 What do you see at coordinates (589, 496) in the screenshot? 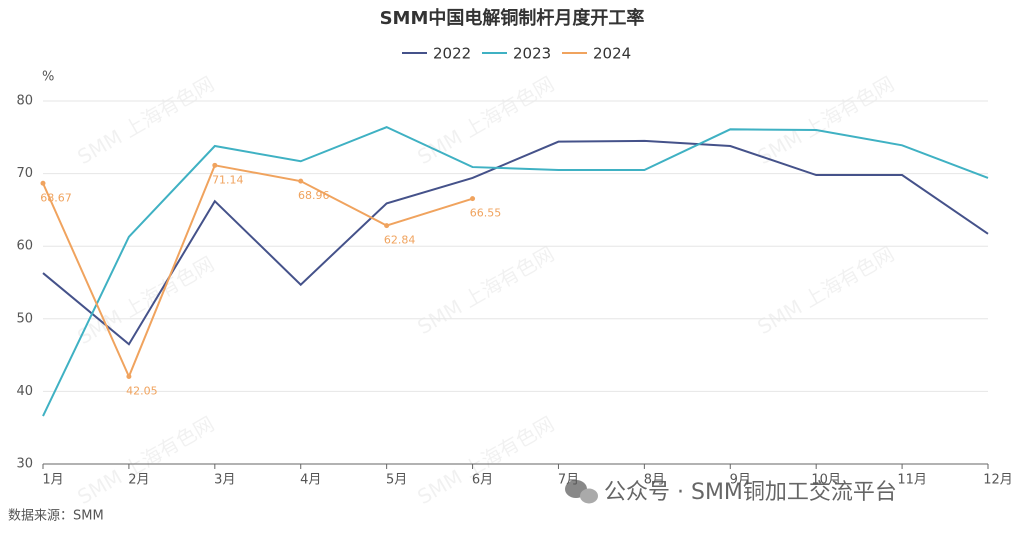
I see `wechat-icon` at bounding box center [589, 496].